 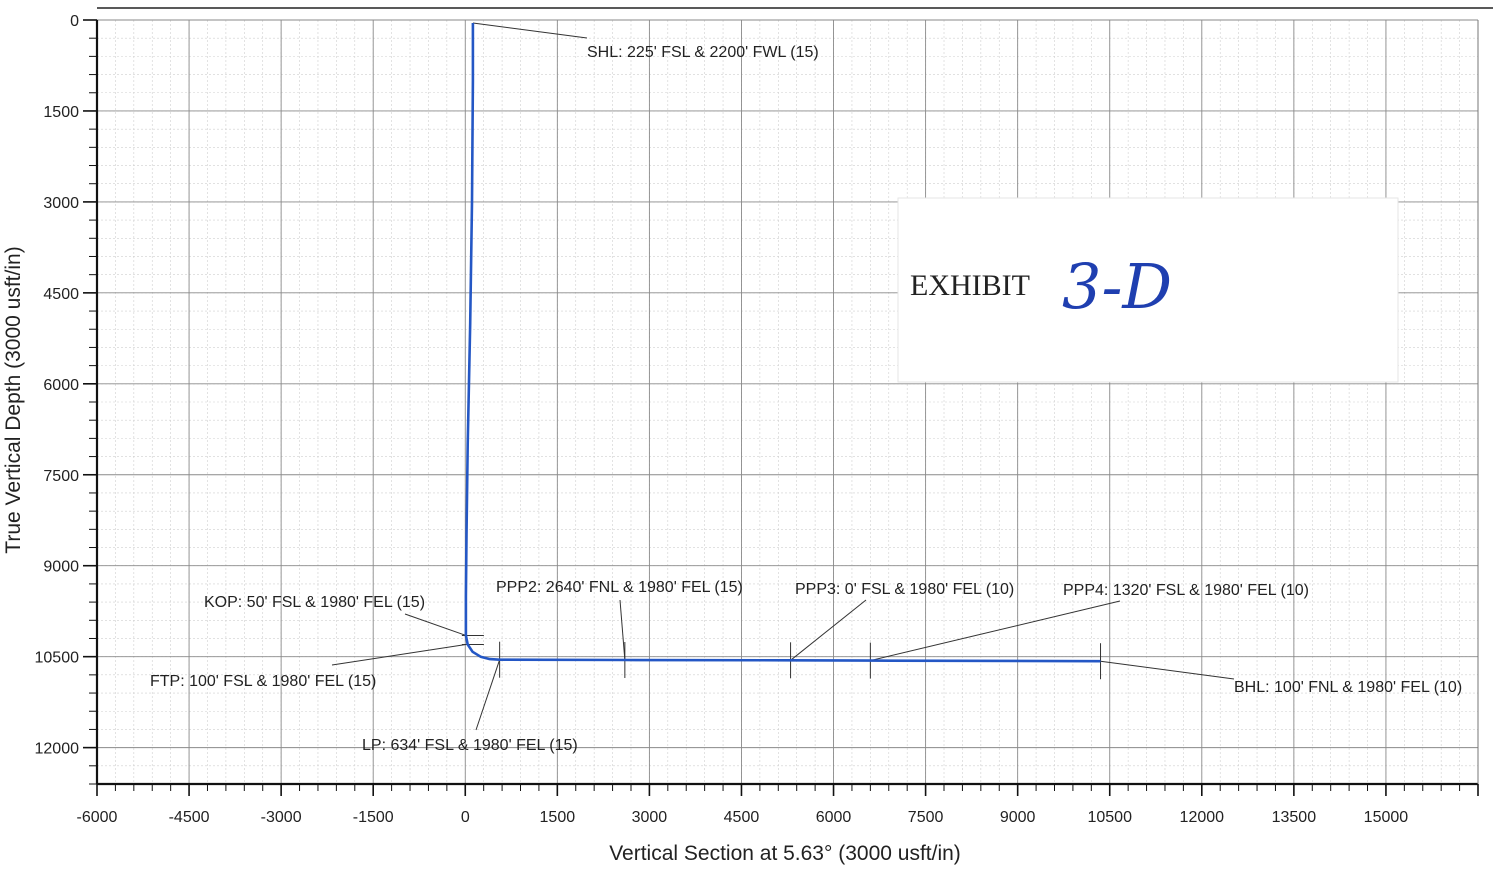 What do you see at coordinates (13, 399) in the screenshot?
I see `y-axis-title: True Vertical Depth (3000 usft/in)` at bounding box center [13, 399].